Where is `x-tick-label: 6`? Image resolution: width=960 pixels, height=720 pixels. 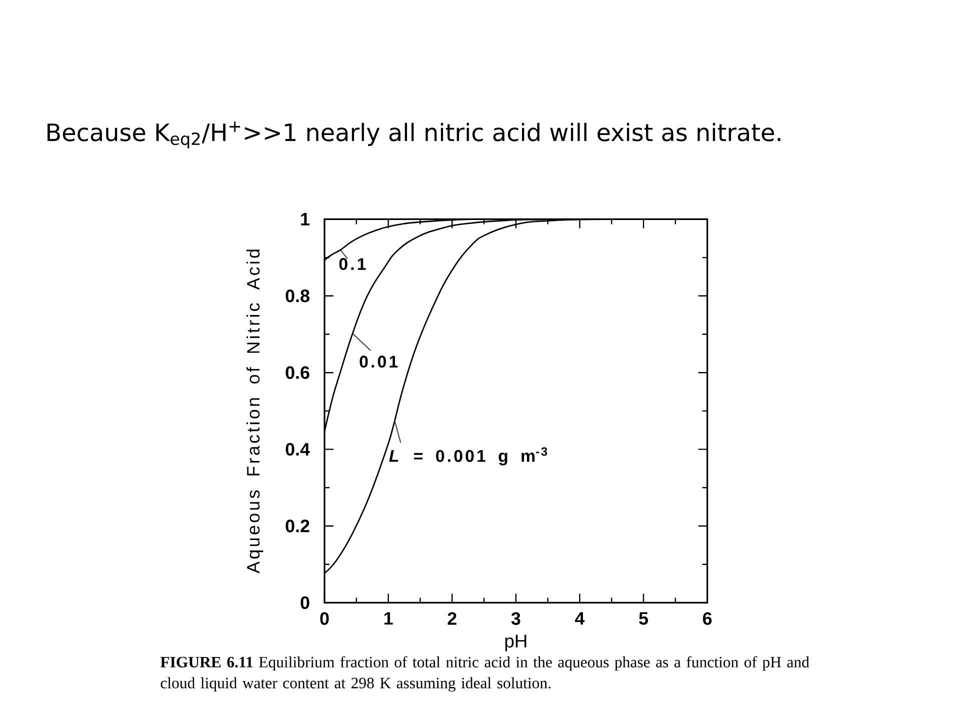
x-tick-label: 6 is located at coordinates (707, 618).